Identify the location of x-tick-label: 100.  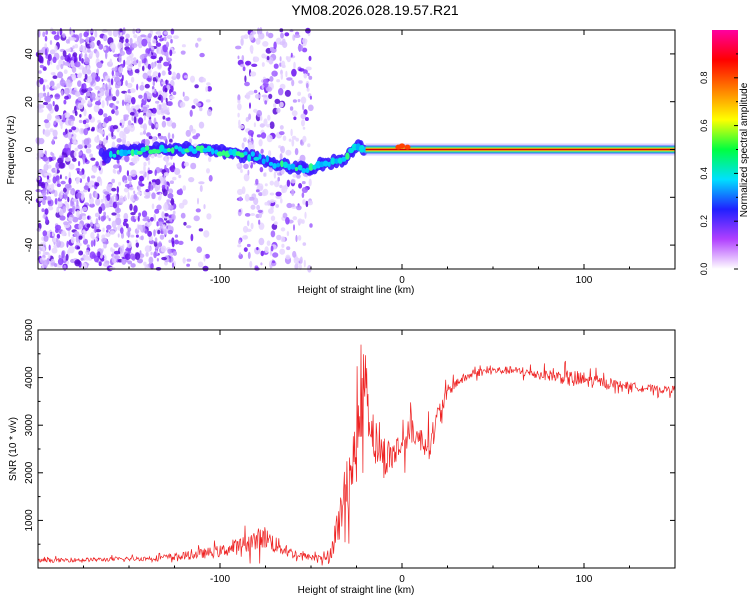
(584, 579).